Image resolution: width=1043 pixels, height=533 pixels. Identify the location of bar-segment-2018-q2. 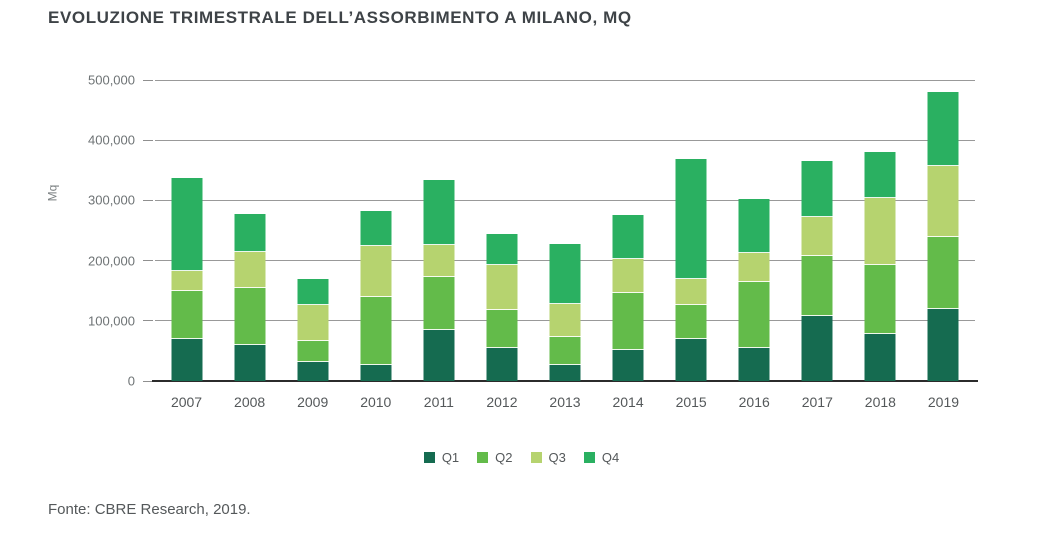
(880, 300).